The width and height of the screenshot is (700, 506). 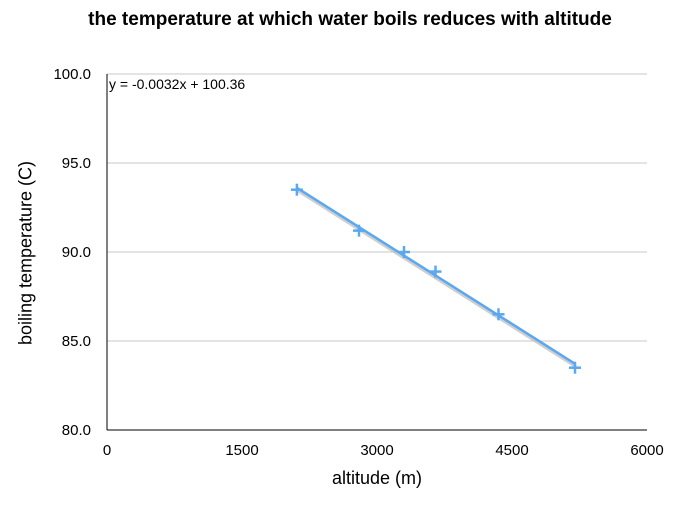 I want to click on x-tick-label: 0, so click(x=107, y=450).